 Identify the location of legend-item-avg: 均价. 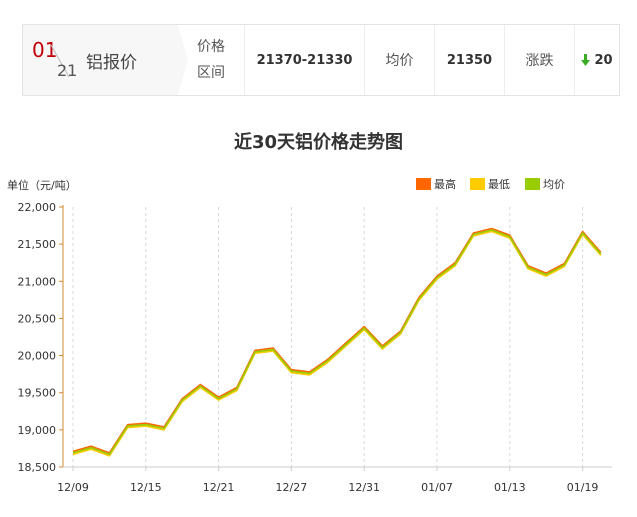
(545, 184).